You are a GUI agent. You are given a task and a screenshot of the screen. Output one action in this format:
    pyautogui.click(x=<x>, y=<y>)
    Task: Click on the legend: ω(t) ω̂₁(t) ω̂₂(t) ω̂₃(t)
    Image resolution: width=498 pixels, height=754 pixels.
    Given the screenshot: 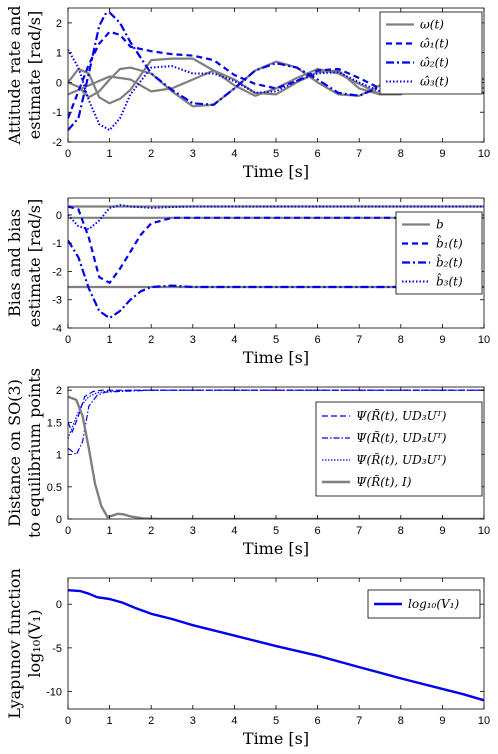 What is the action you would take?
    pyautogui.click(x=431, y=53)
    